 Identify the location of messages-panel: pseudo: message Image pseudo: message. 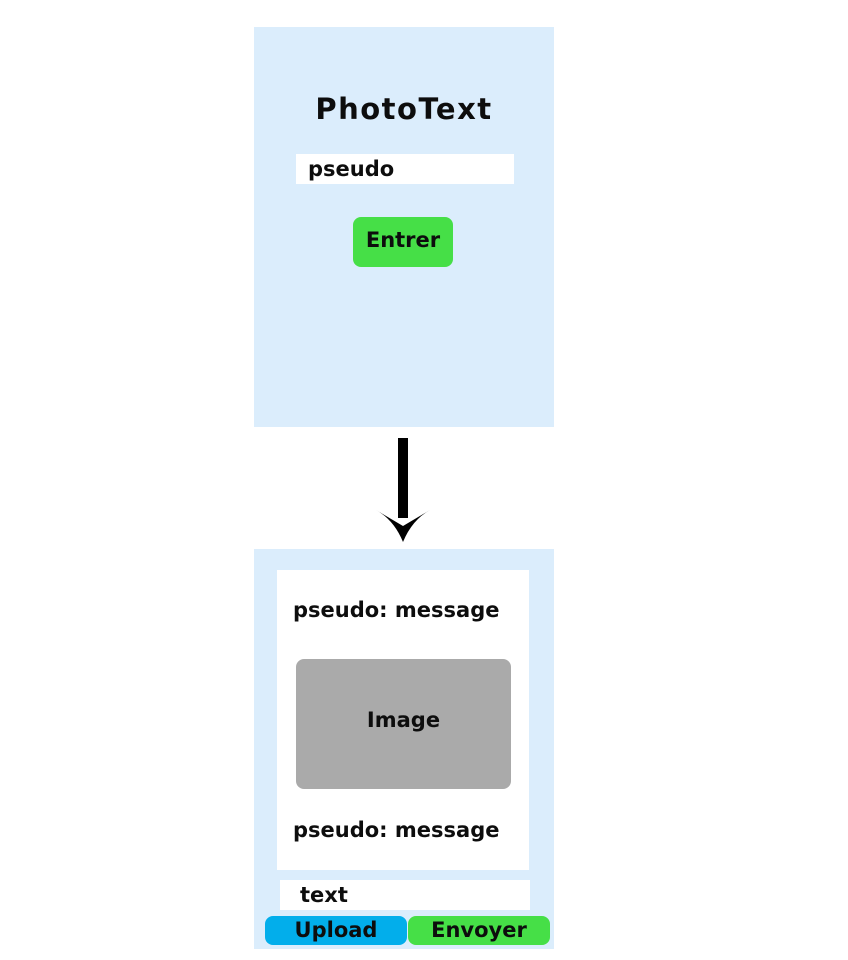
(403, 720).